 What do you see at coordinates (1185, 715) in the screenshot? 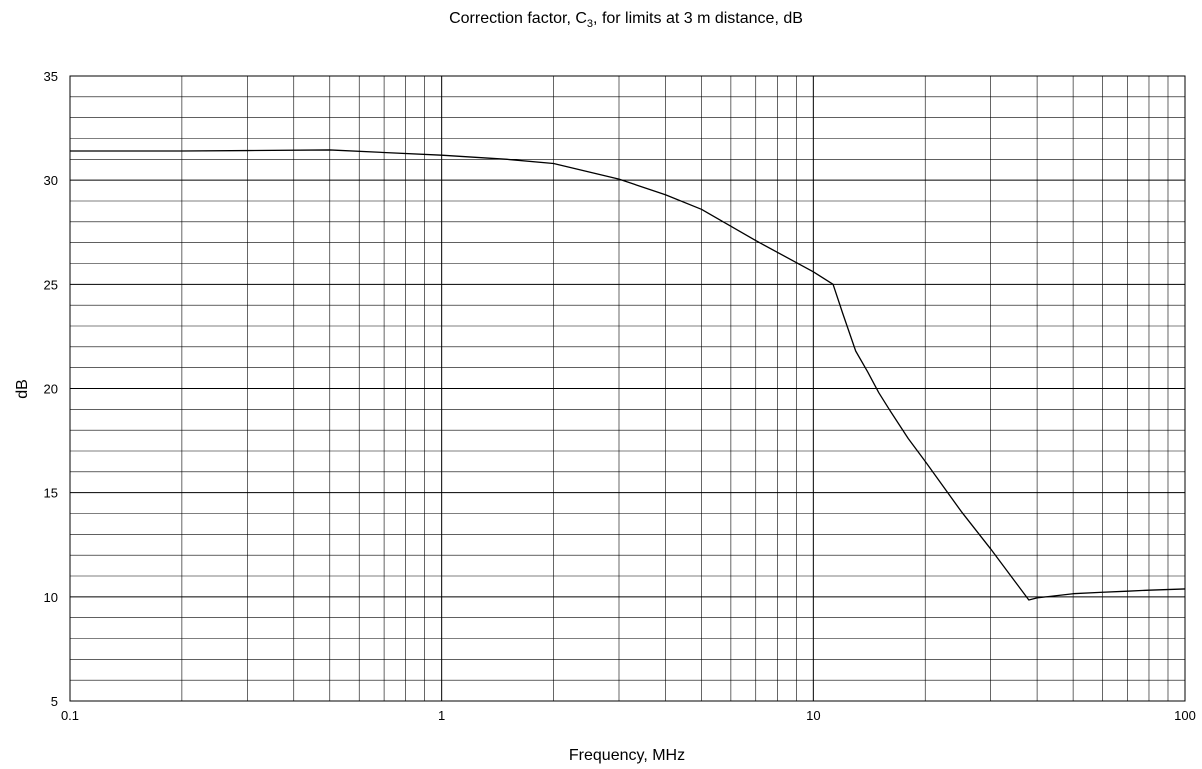
I see `x-tick-label: 100` at bounding box center [1185, 715].